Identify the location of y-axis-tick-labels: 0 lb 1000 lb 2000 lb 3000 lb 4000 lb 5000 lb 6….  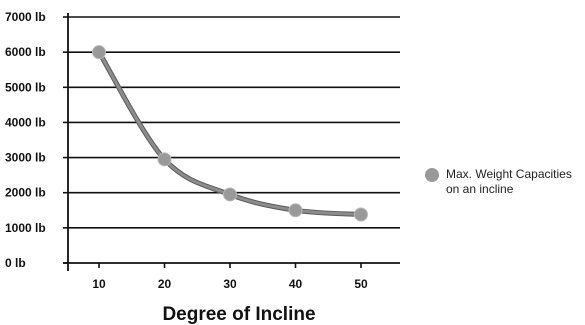
(25, 140).